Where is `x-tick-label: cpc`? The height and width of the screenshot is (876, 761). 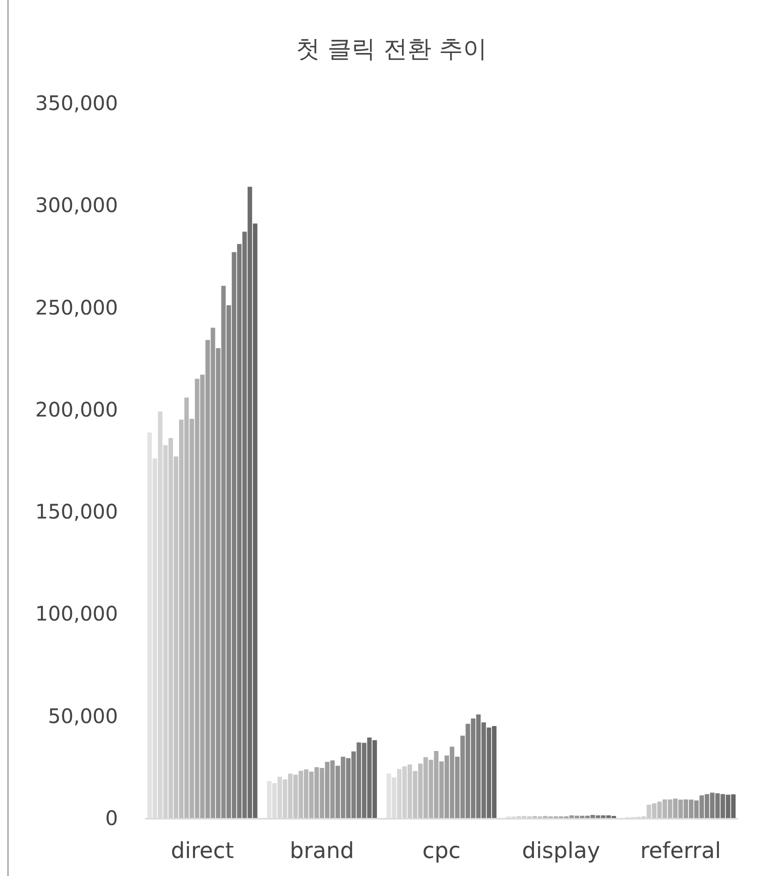 x-tick-label: cpc is located at coordinates (441, 851).